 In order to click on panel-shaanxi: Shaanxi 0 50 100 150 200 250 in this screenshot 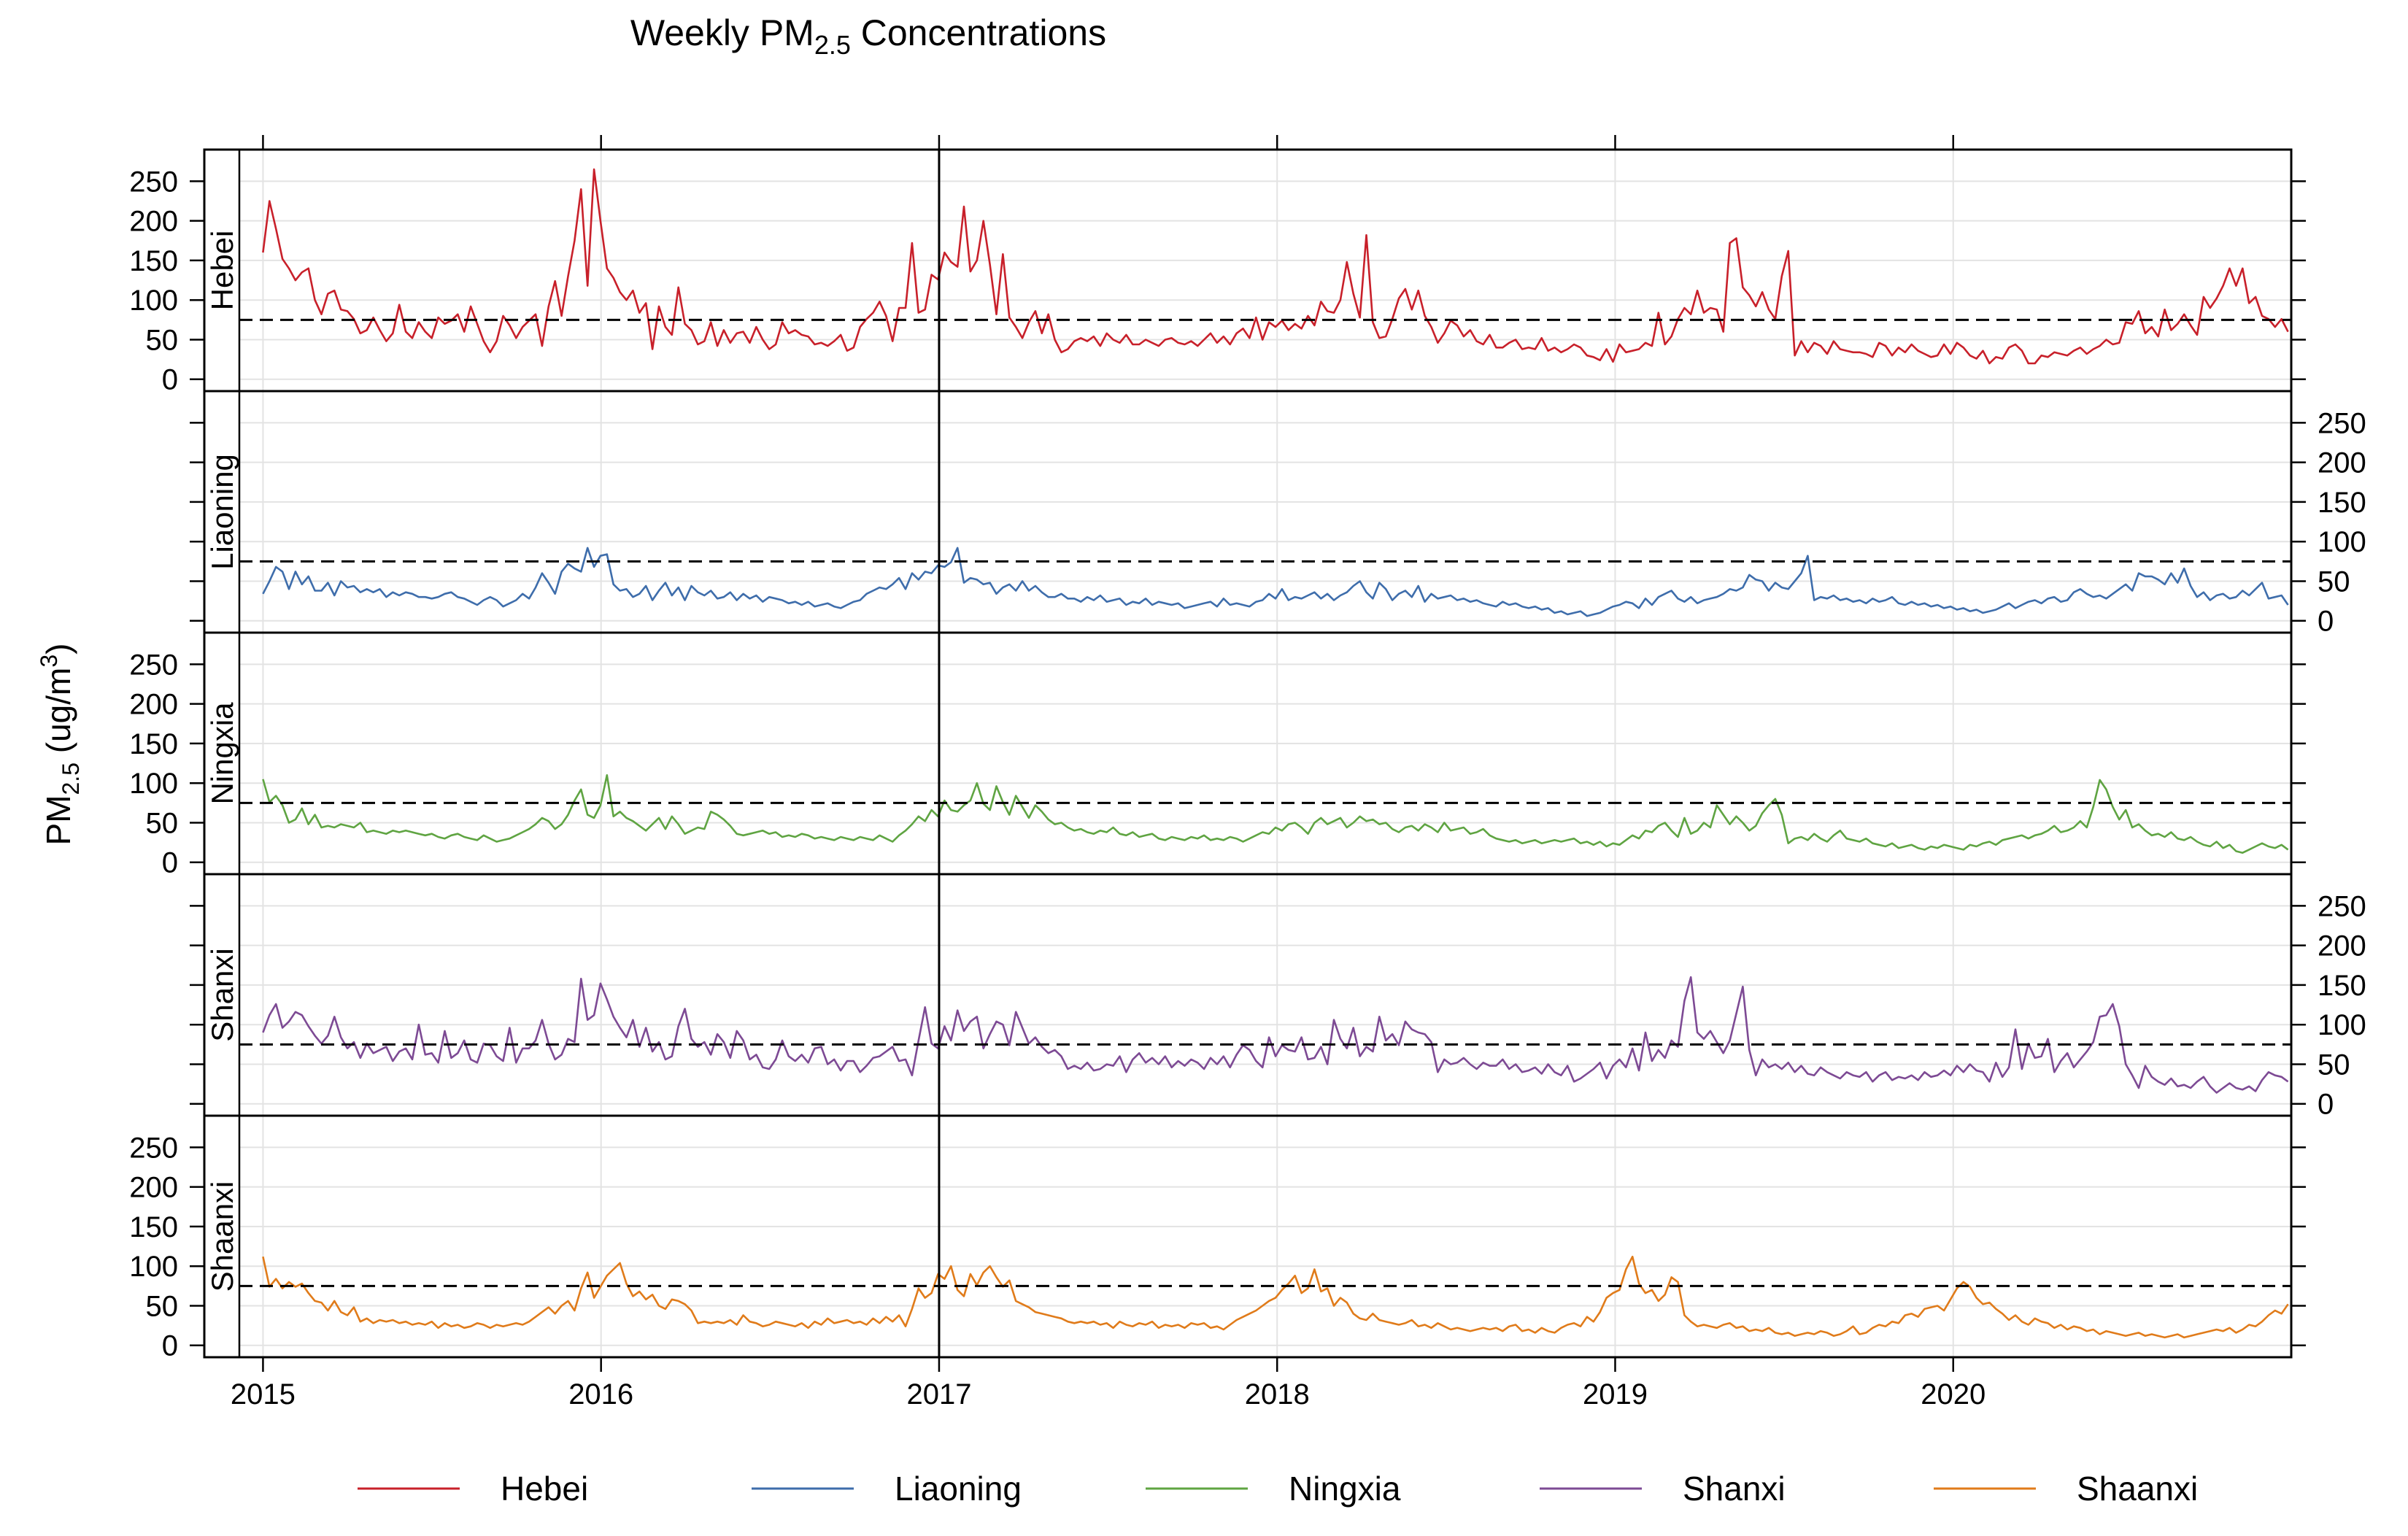, I will do `click(1217, 1238)`.